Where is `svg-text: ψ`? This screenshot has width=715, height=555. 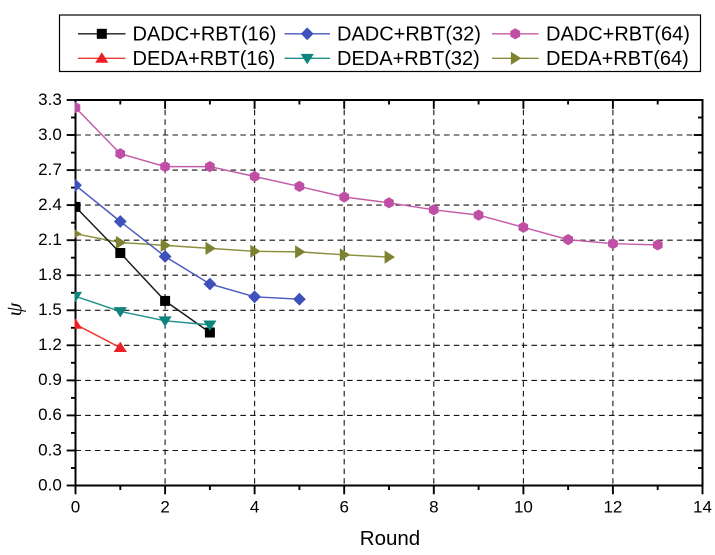 svg-text: ψ is located at coordinates (14, 309).